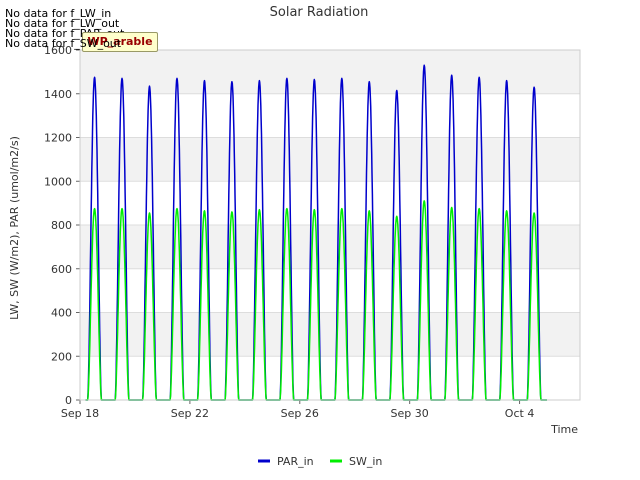 This screenshot has width=640, height=480. I want to click on no-data-message: No data for f_LW_out, so click(62, 23).